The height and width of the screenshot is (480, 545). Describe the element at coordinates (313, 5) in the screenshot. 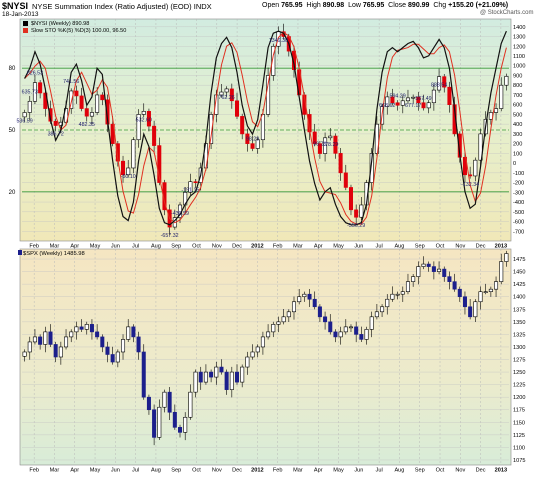

I see `high-label: High` at that location.